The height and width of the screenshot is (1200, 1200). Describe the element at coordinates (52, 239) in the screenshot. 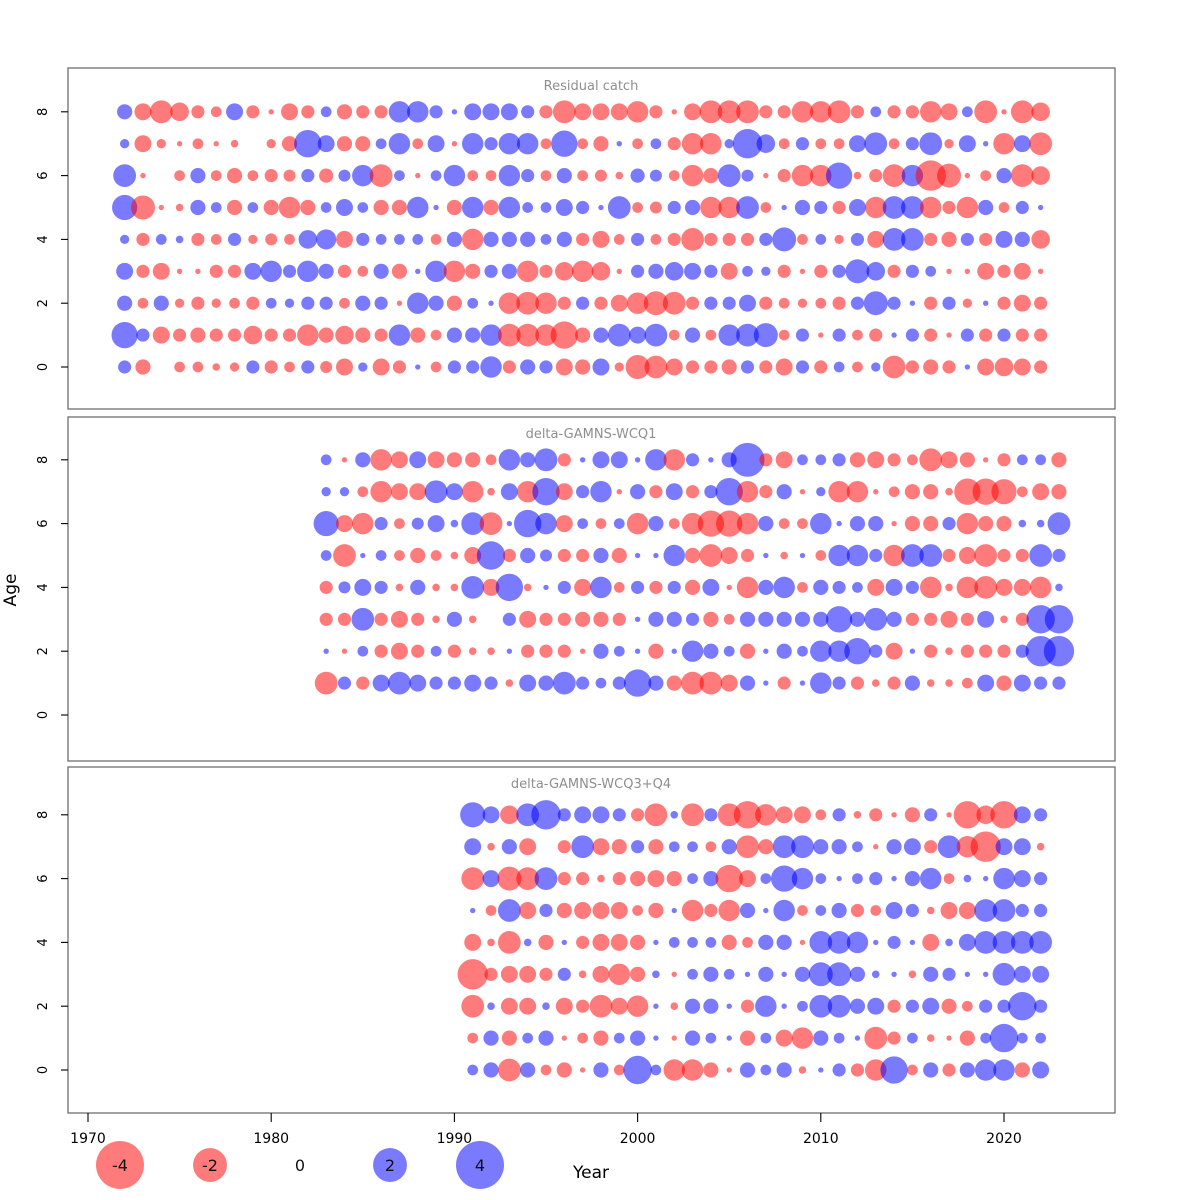

I see `y-axis-panel-0: 0 2 4 6 8` at that location.